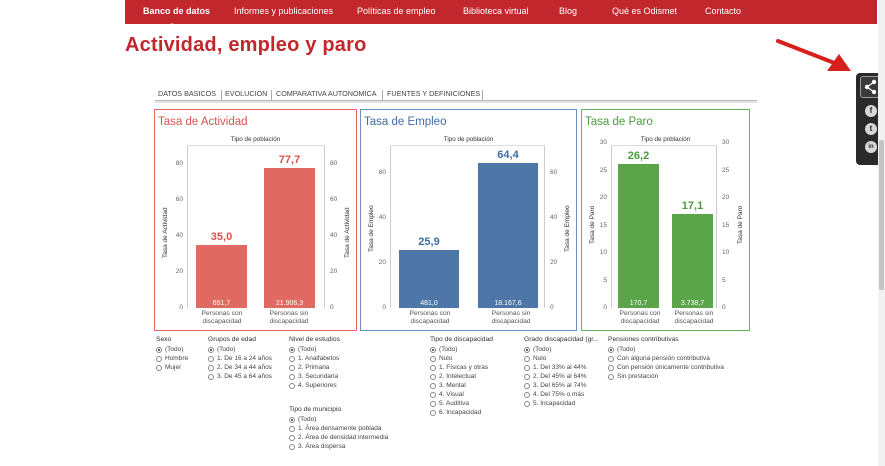 Image resolution: width=885 pixels, height=466 pixels. Describe the element at coordinates (314, 367) in the screenshot. I see `radio-option: 2. Primaria` at that location.